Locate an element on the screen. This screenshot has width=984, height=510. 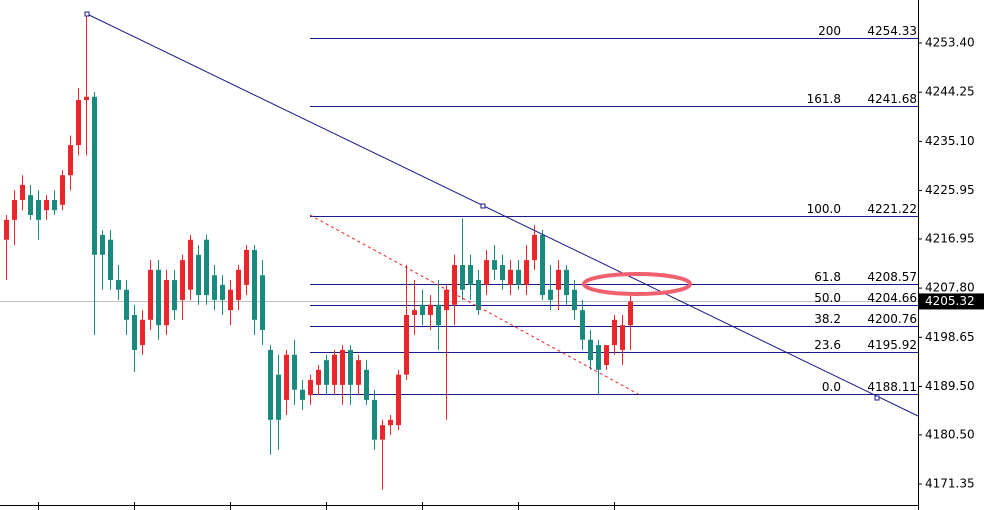
fib-level-label: 161.8 is located at coordinates (824, 99).